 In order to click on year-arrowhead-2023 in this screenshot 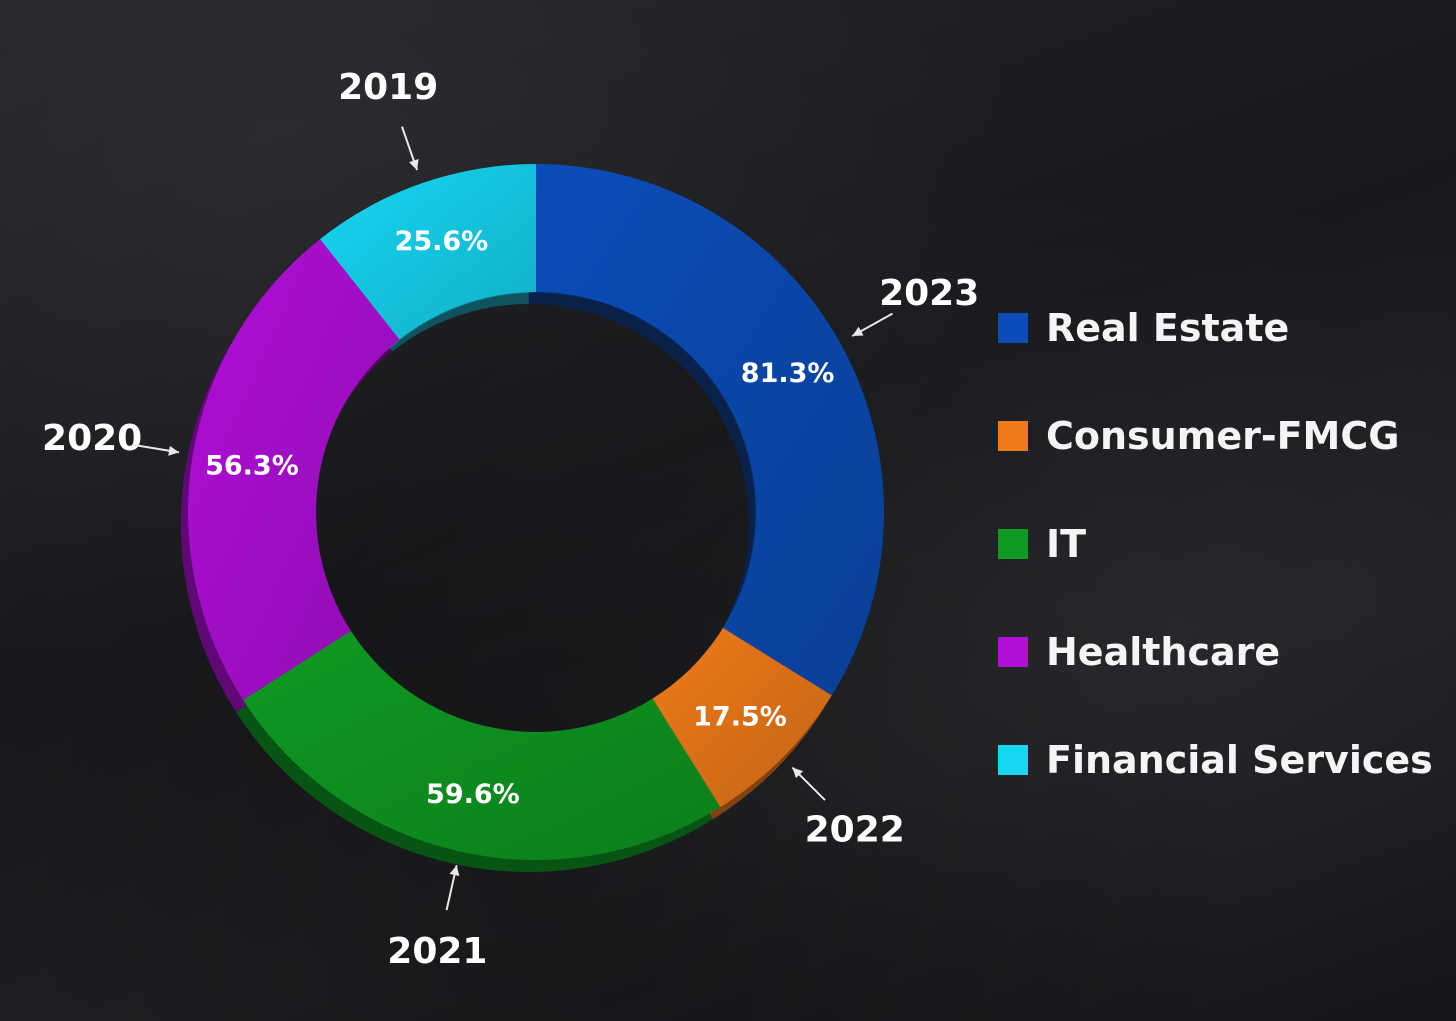, I will do `click(858, 331)`.